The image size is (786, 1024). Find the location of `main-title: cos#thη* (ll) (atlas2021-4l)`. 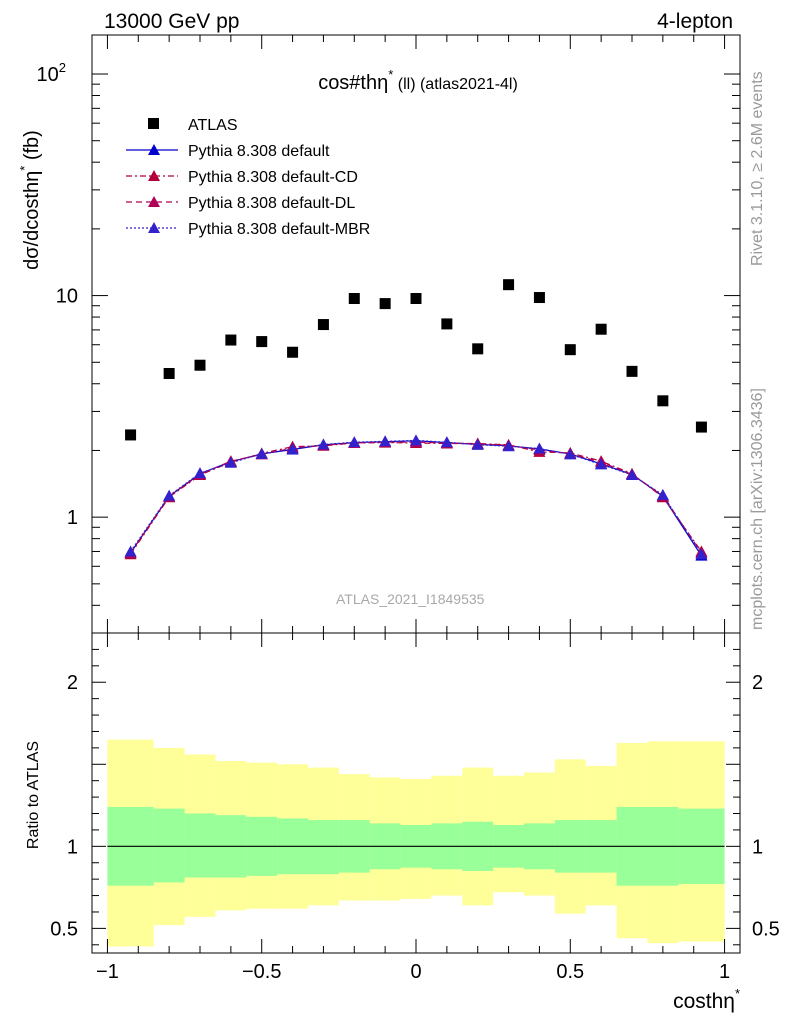

main-title: cos#thη* (ll) (atlas2021-4l) is located at coordinates (418, 80).